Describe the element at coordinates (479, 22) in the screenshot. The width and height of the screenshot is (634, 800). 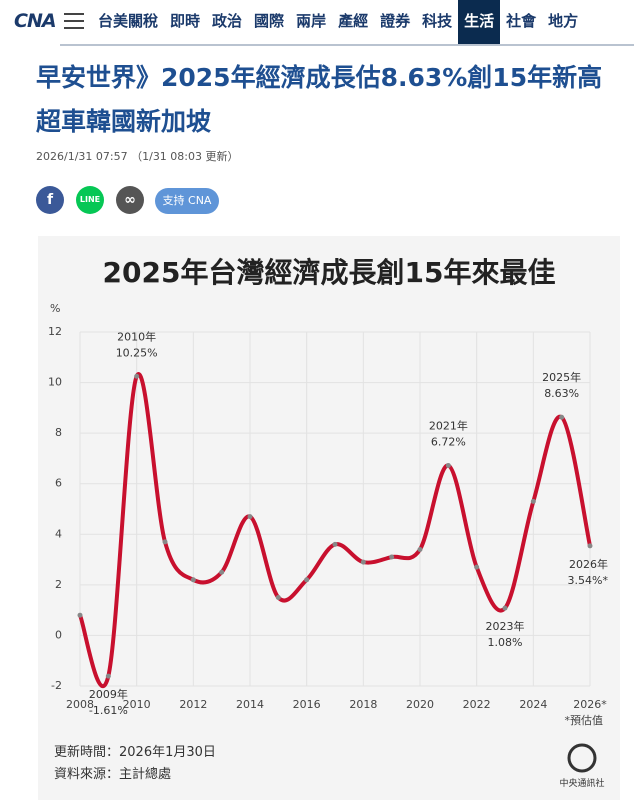
I see `nav-item: 生活` at that location.